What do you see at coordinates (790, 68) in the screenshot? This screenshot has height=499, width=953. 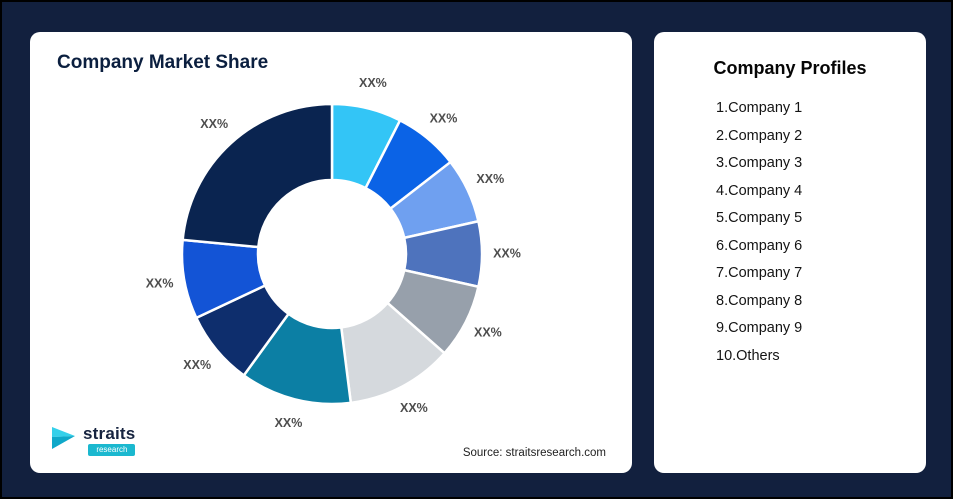 I see `profiles-title: Company Profiles` at bounding box center [790, 68].